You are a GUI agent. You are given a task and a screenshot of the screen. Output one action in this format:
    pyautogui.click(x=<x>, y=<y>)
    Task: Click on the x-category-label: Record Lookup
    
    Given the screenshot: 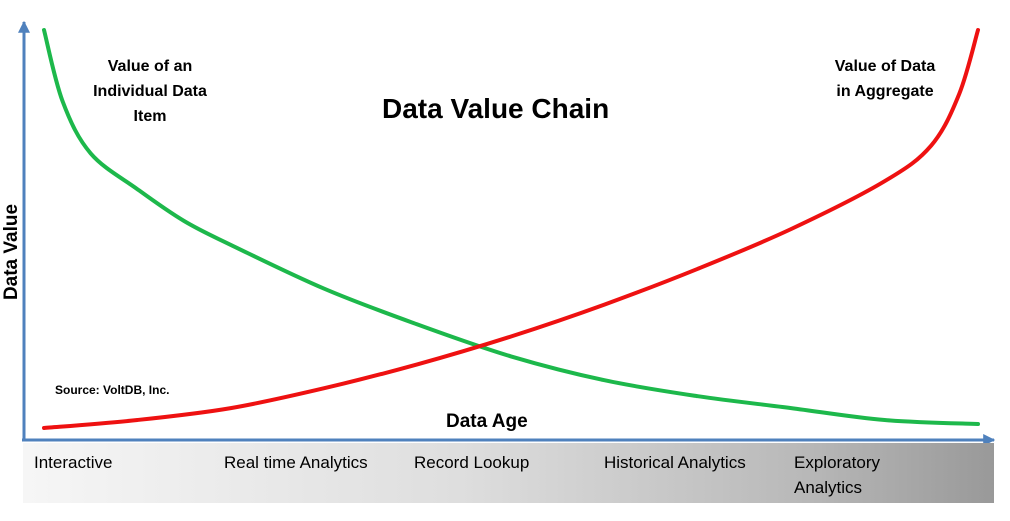 What is the action you would take?
    pyautogui.click(x=471, y=462)
    